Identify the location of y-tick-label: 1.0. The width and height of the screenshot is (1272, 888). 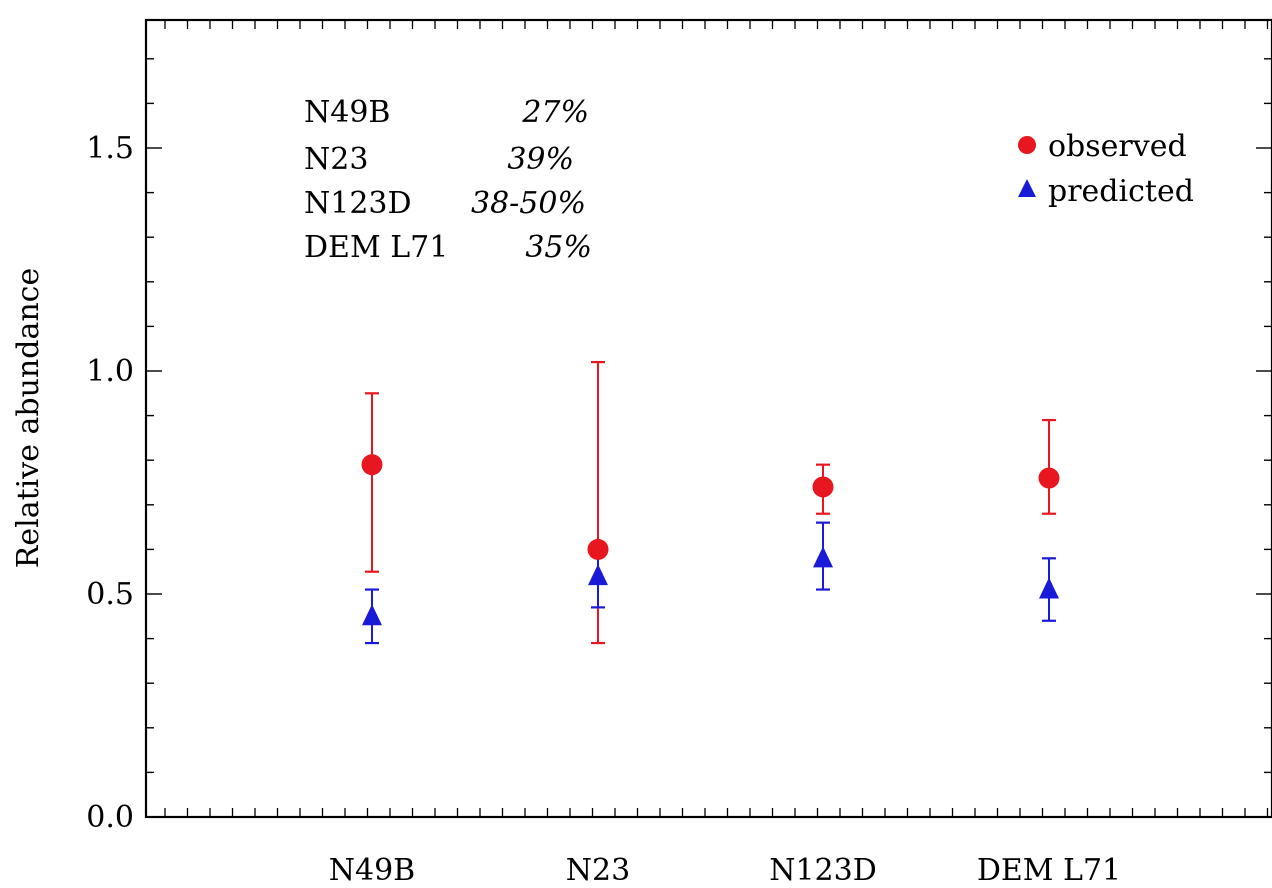
(110, 371).